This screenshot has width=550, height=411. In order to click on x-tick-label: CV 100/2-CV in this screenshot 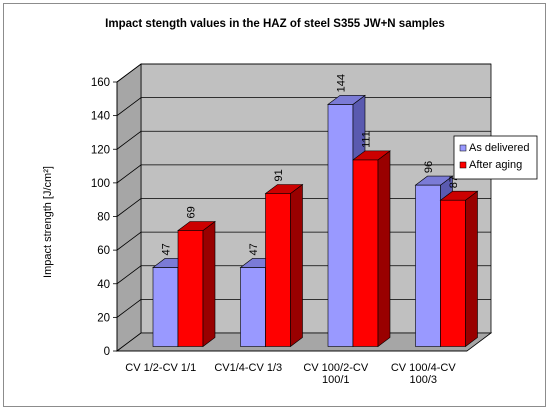, I will do `click(335, 368)`.